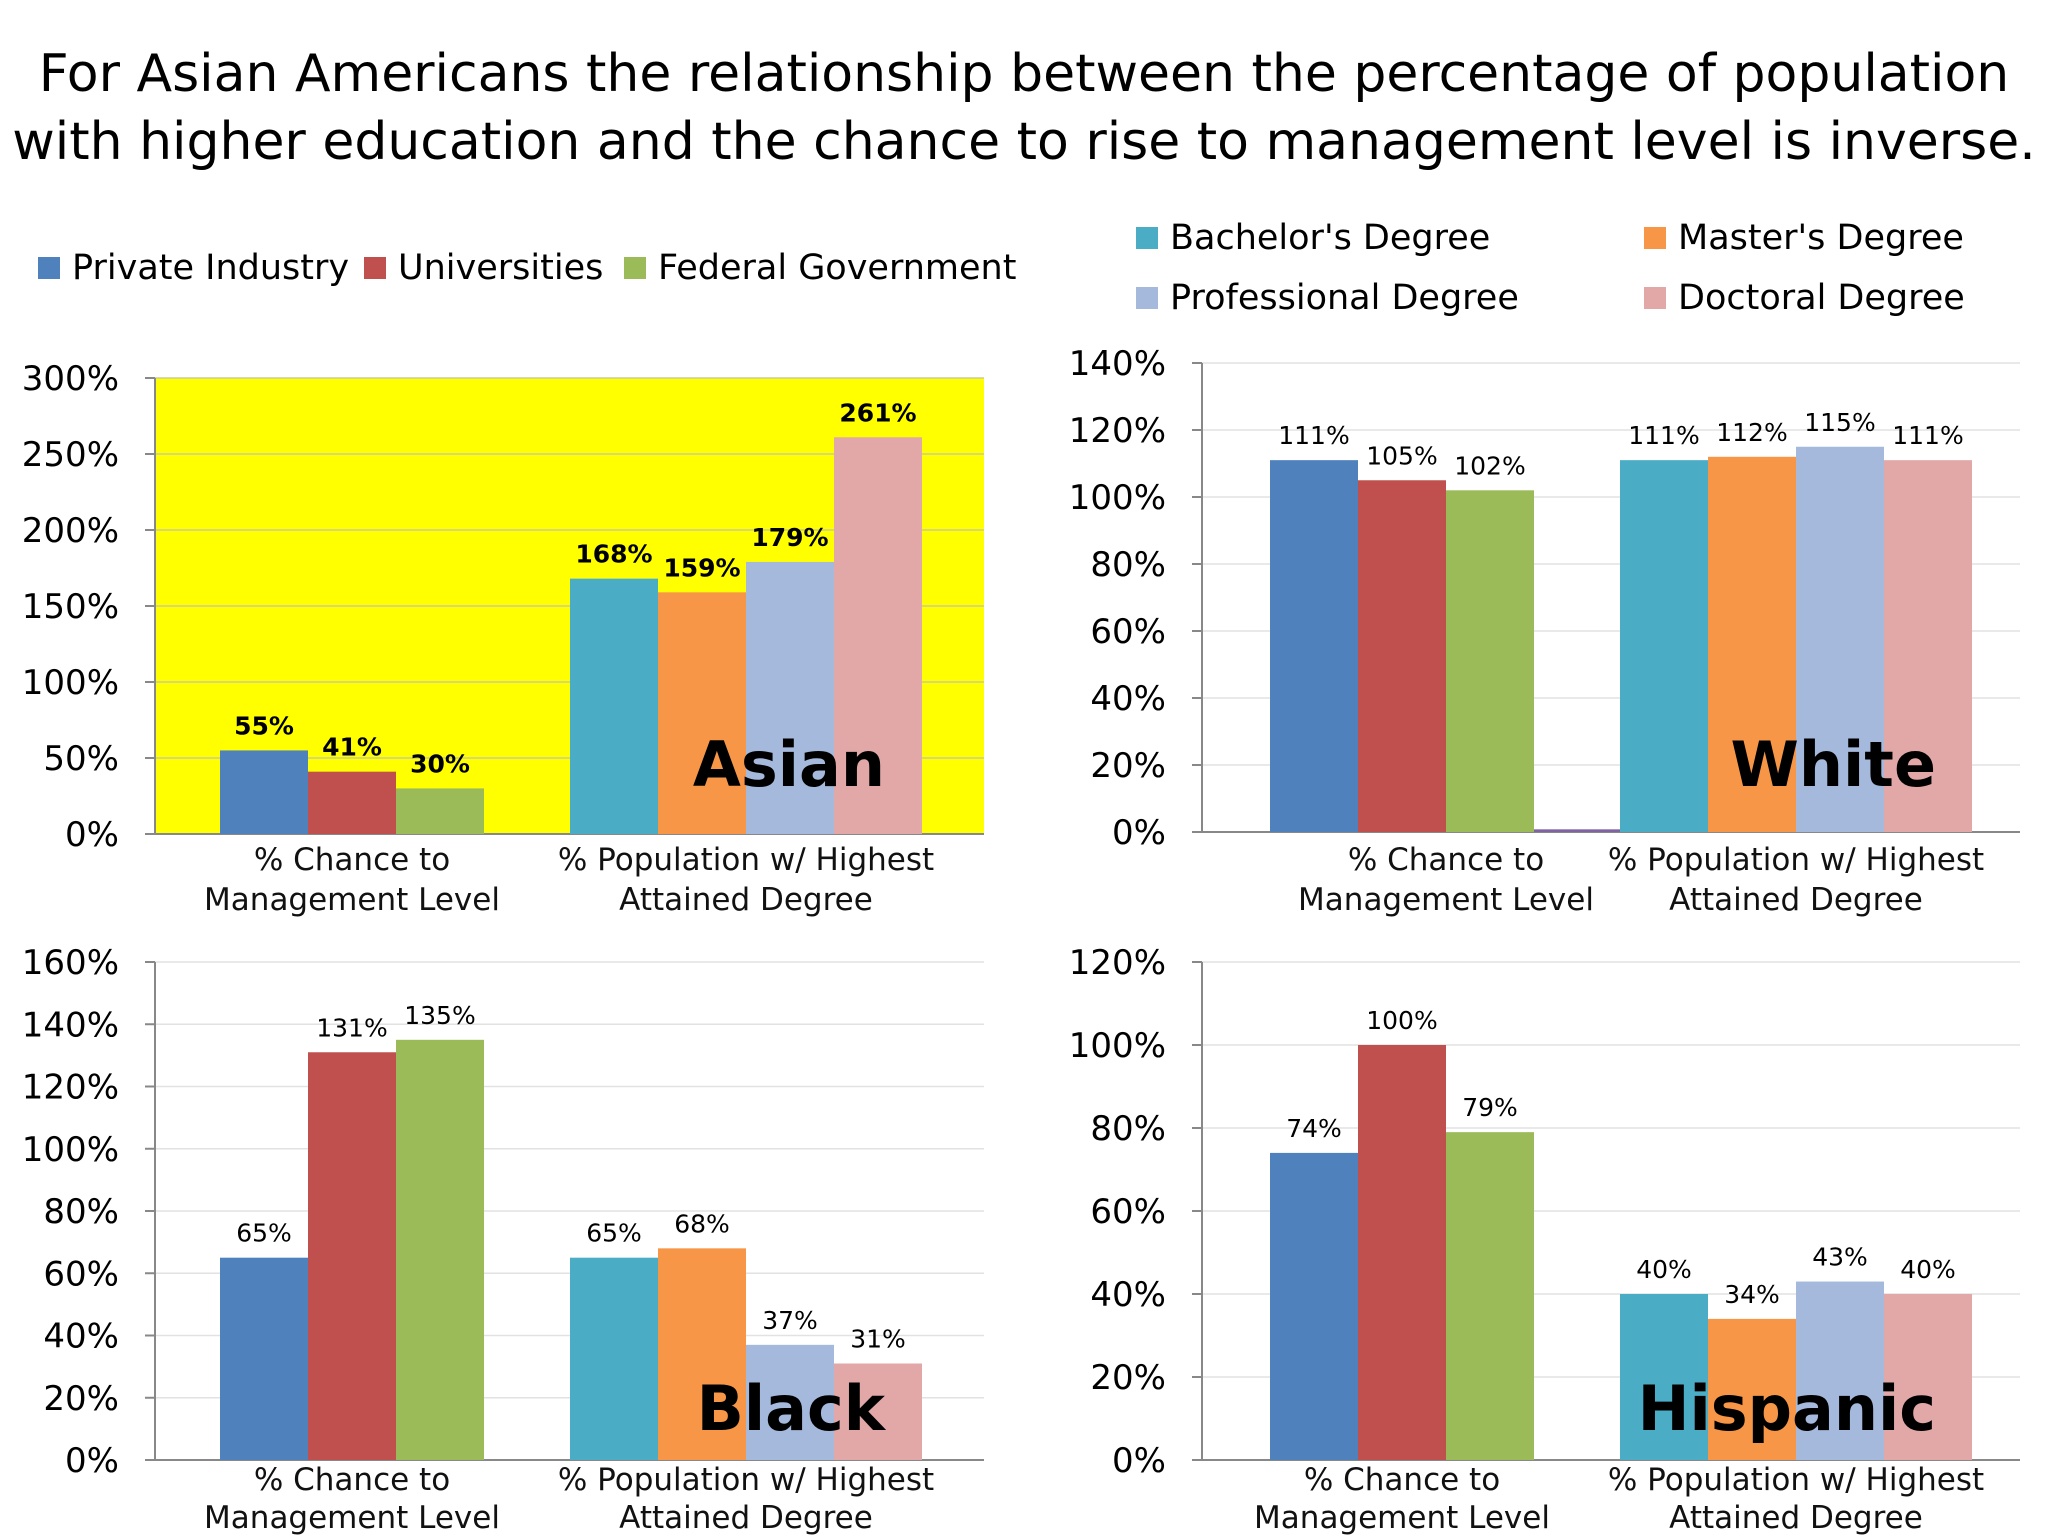 The height and width of the screenshot is (1536, 2048). What do you see at coordinates (837, 268) in the screenshot?
I see `legend-label-federal-government: Federal Government` at bounding box center [837, 268].